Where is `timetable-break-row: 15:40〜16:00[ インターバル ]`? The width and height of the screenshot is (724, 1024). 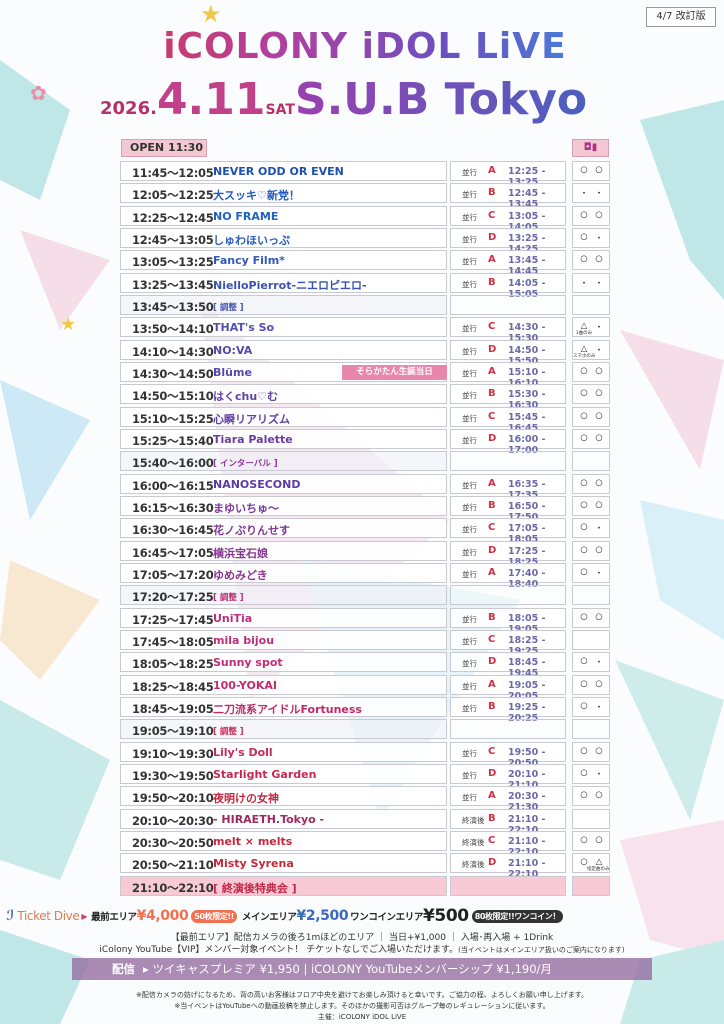
timetable-break-row: 15:40〜16:00[ インターバル ] is located at coordinates (365, 461).